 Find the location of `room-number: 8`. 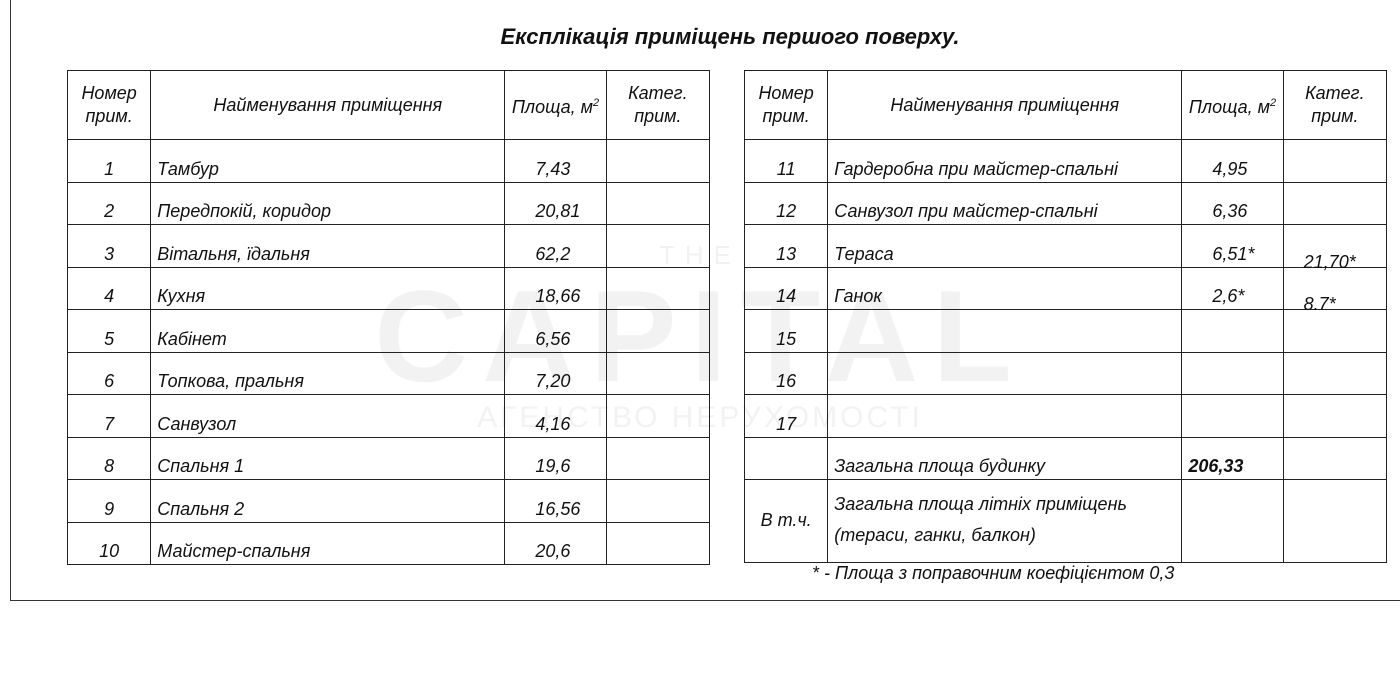

room-number: 8 is located at coordinates (109, 458).